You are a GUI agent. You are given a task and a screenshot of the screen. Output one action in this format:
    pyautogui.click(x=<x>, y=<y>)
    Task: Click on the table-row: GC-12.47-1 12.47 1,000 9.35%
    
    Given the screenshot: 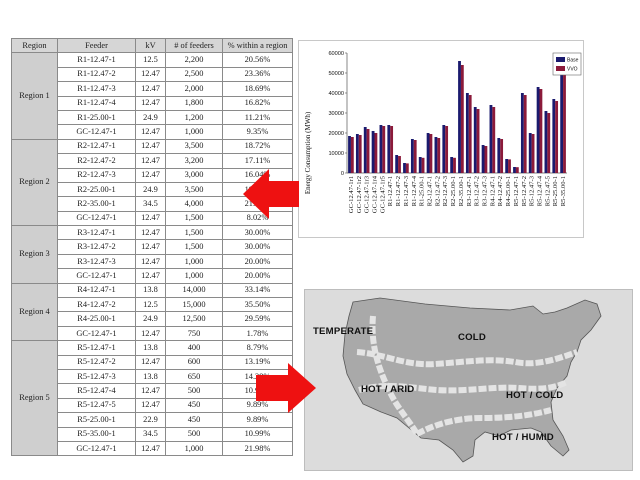 What is the action you would take?
    pyautogui.click(x=152, y=132)
    